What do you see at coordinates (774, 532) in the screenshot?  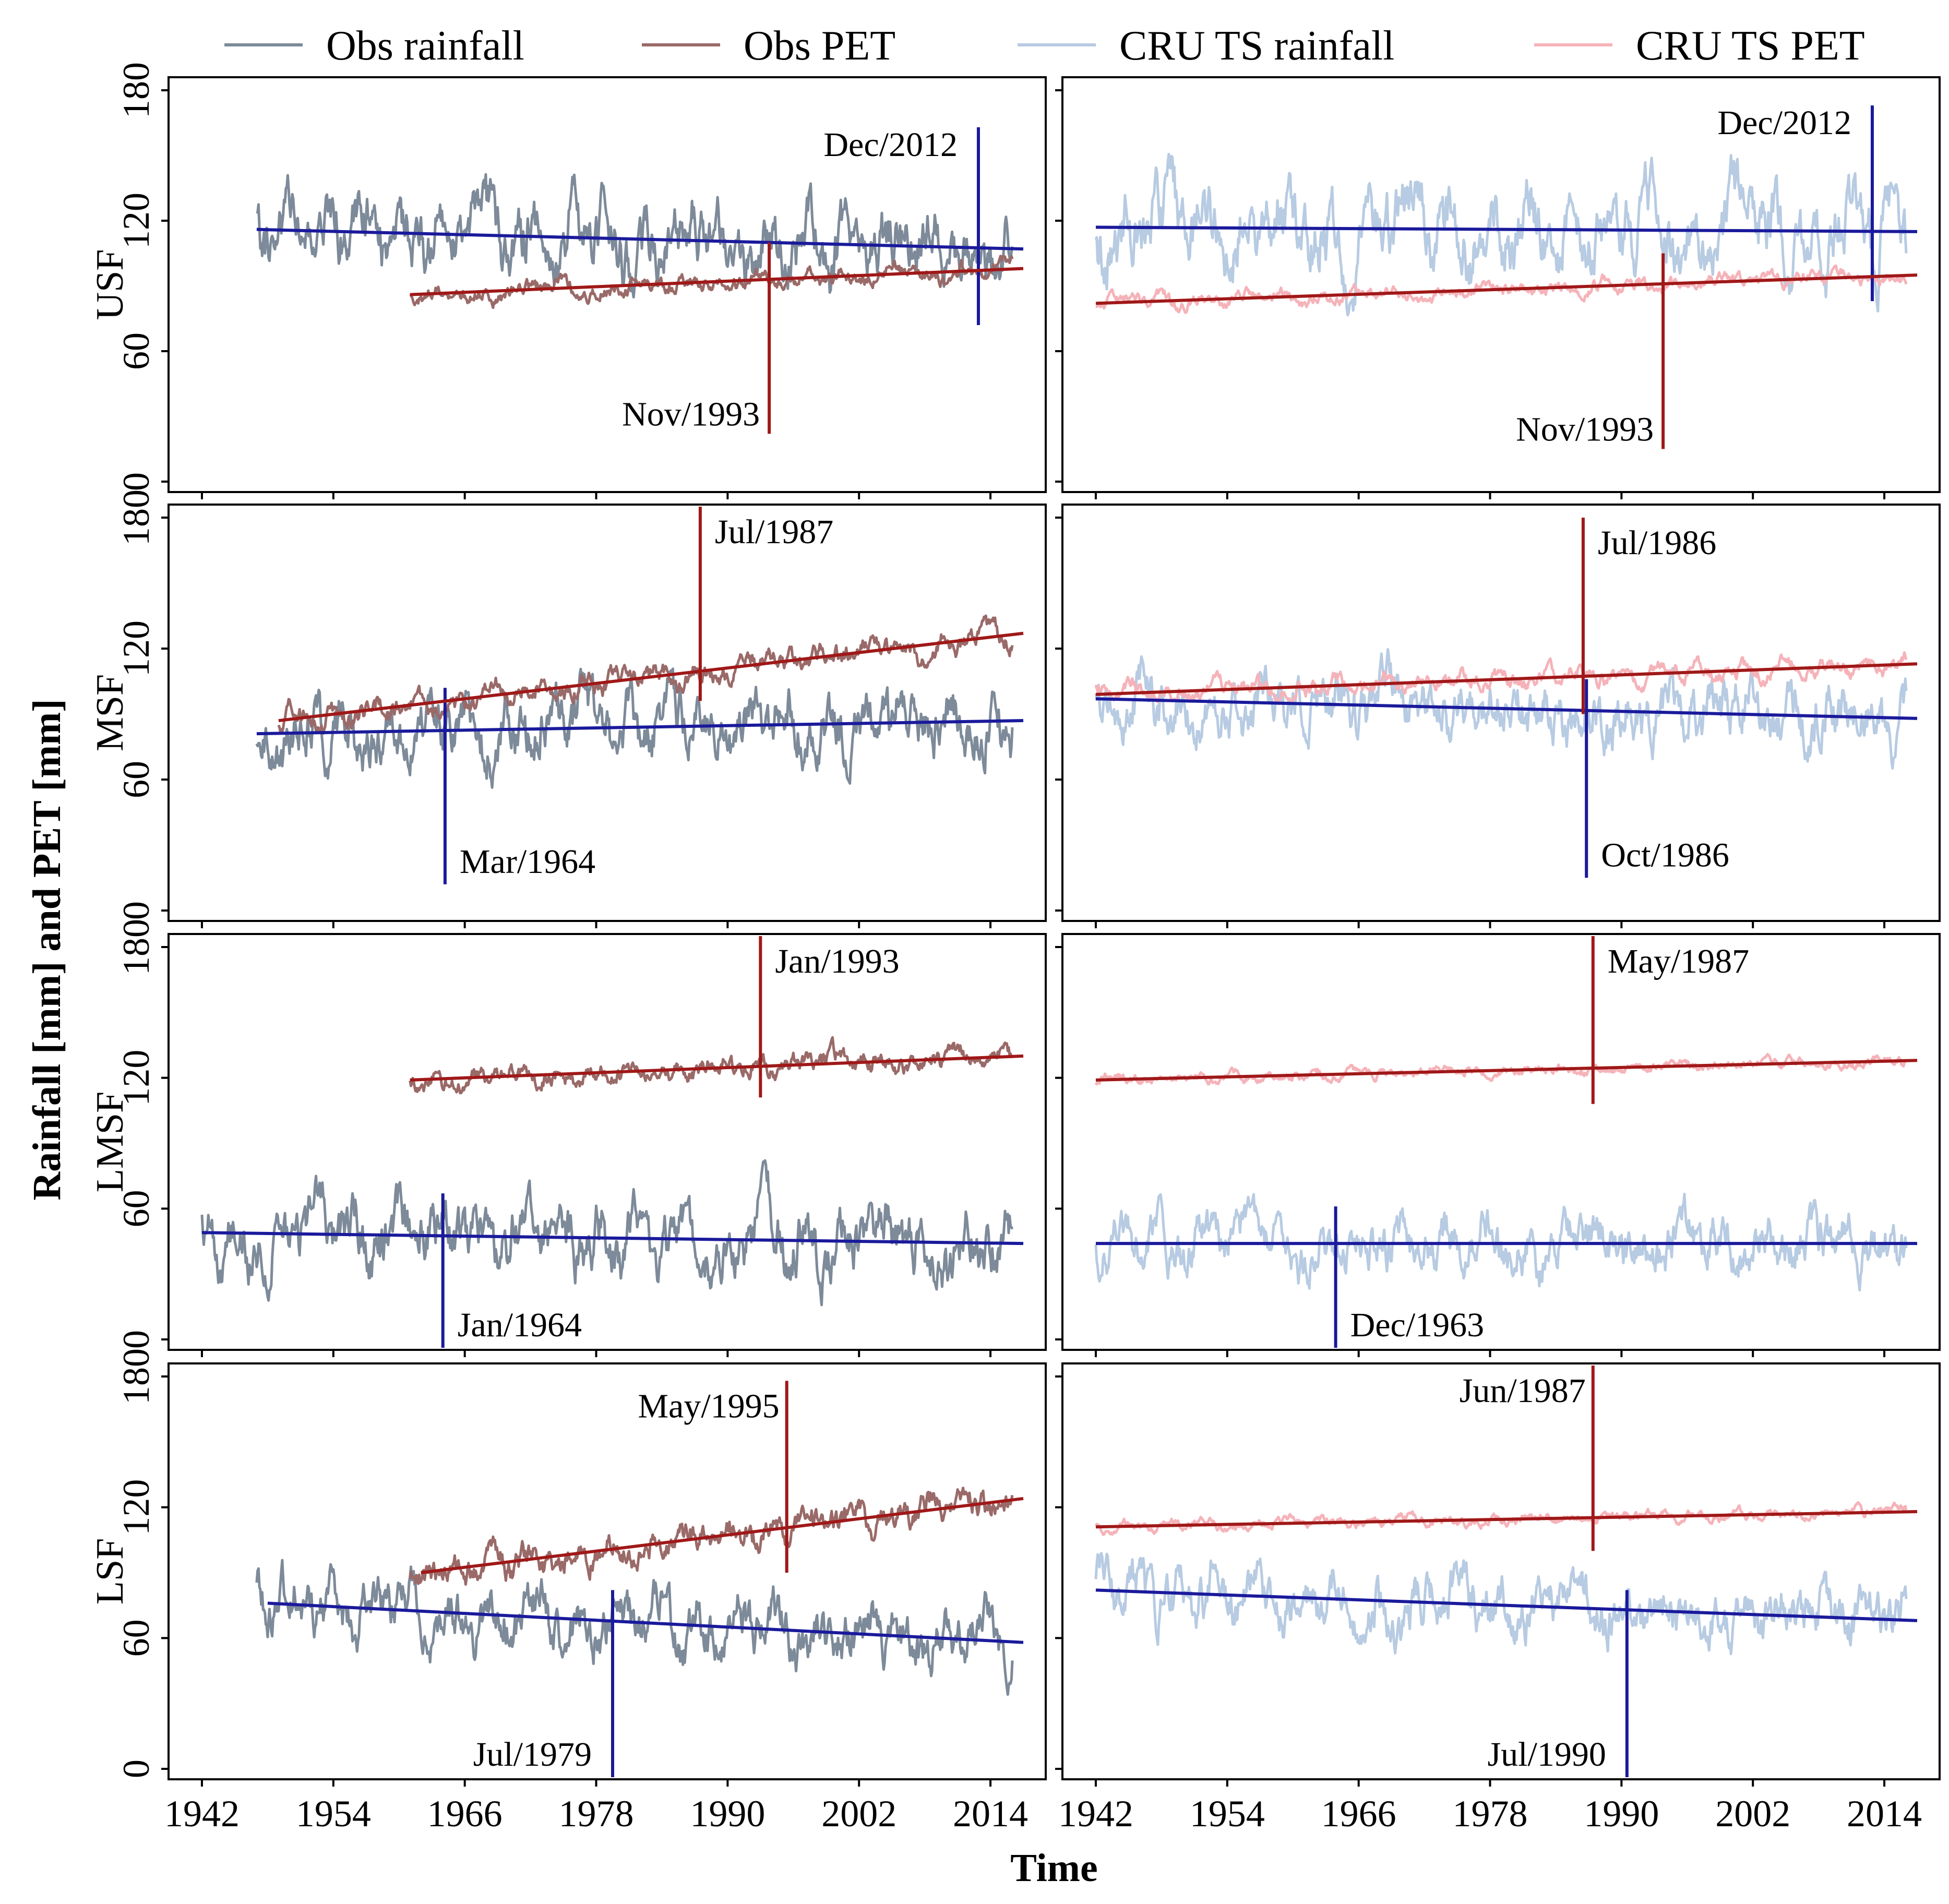 I see `pet-breakpoint-label: Jul/1987` at bounding box center [774, 532].